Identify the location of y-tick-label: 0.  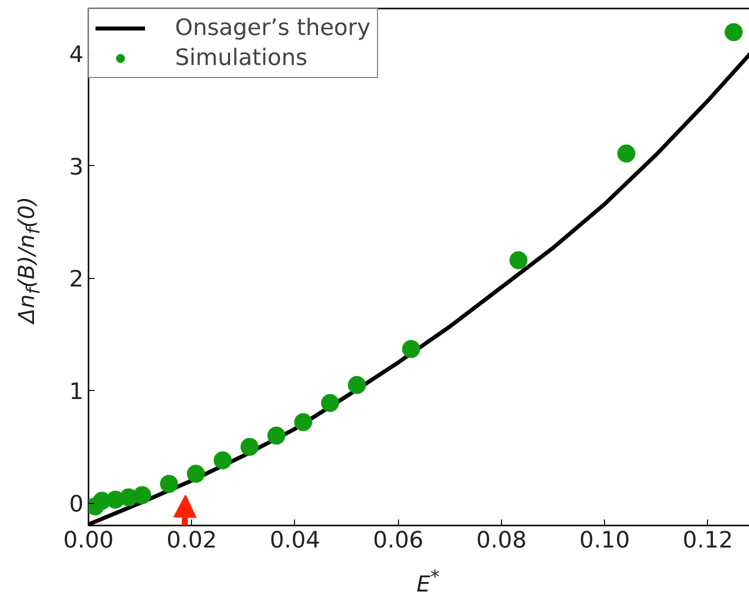
(76, 505).